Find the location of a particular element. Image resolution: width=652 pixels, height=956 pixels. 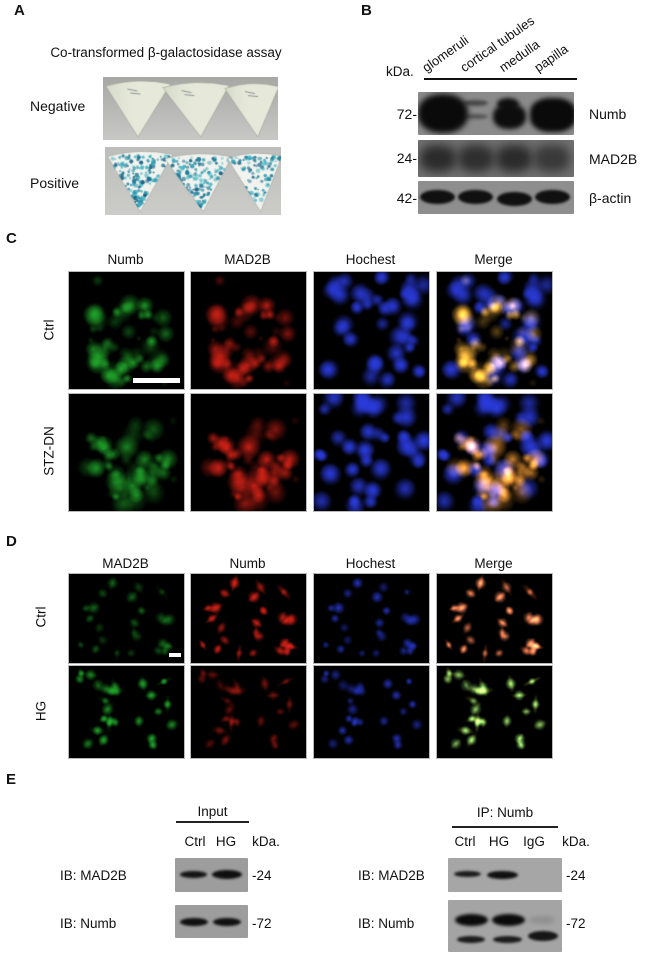

western-blot-numb is located at coordinates (496, 113).